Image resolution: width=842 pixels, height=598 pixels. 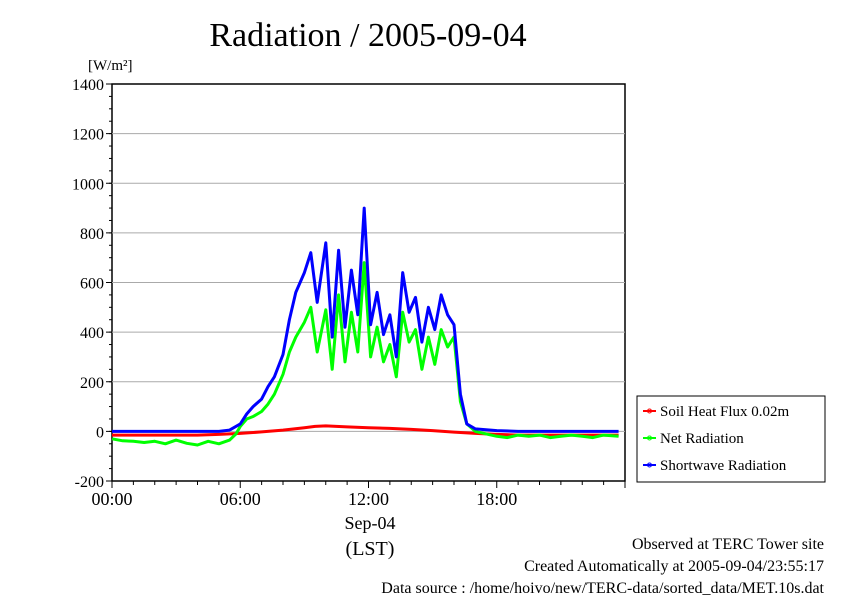 I want to click on y-tick-label: 200, so click(x=92, y=383).